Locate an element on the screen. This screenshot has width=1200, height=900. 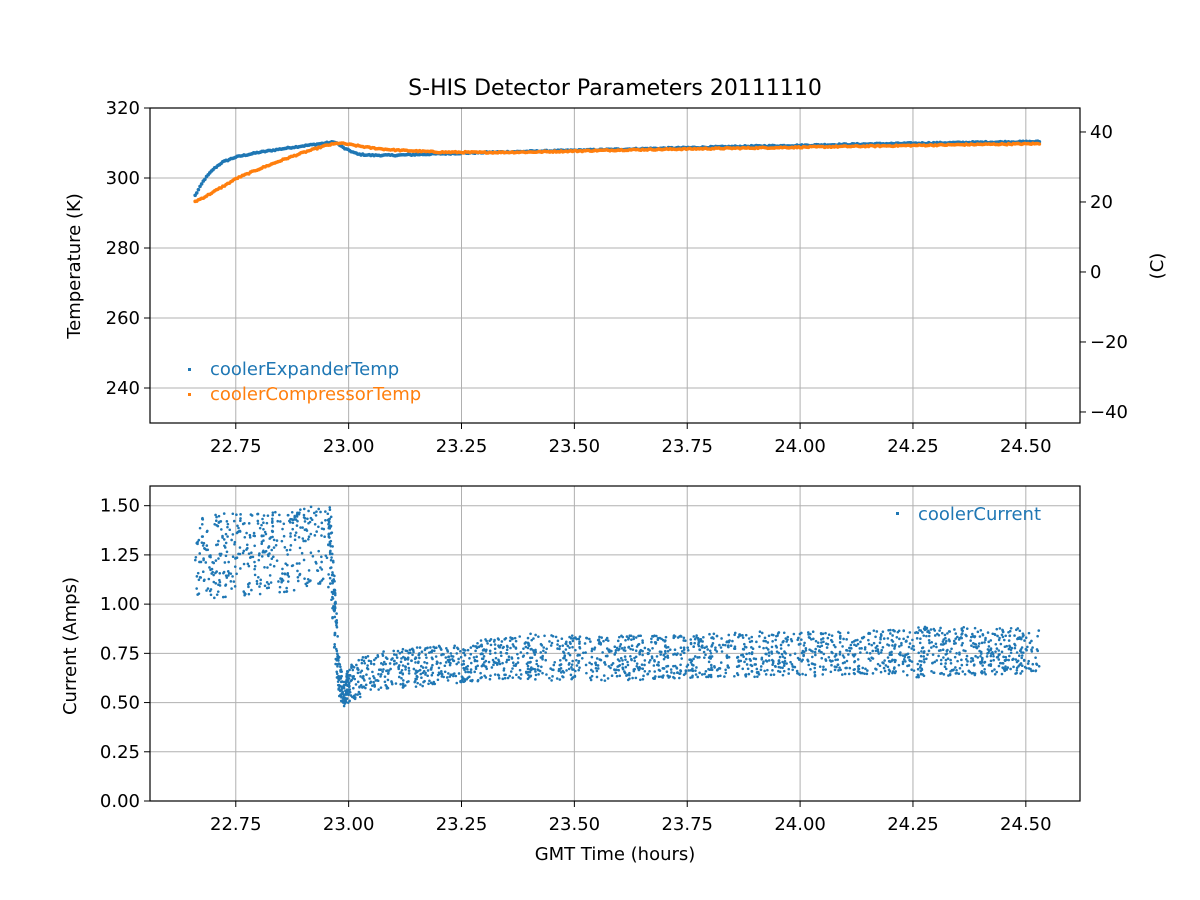
legend-marker-compressor is located at coordinates (189, 394).